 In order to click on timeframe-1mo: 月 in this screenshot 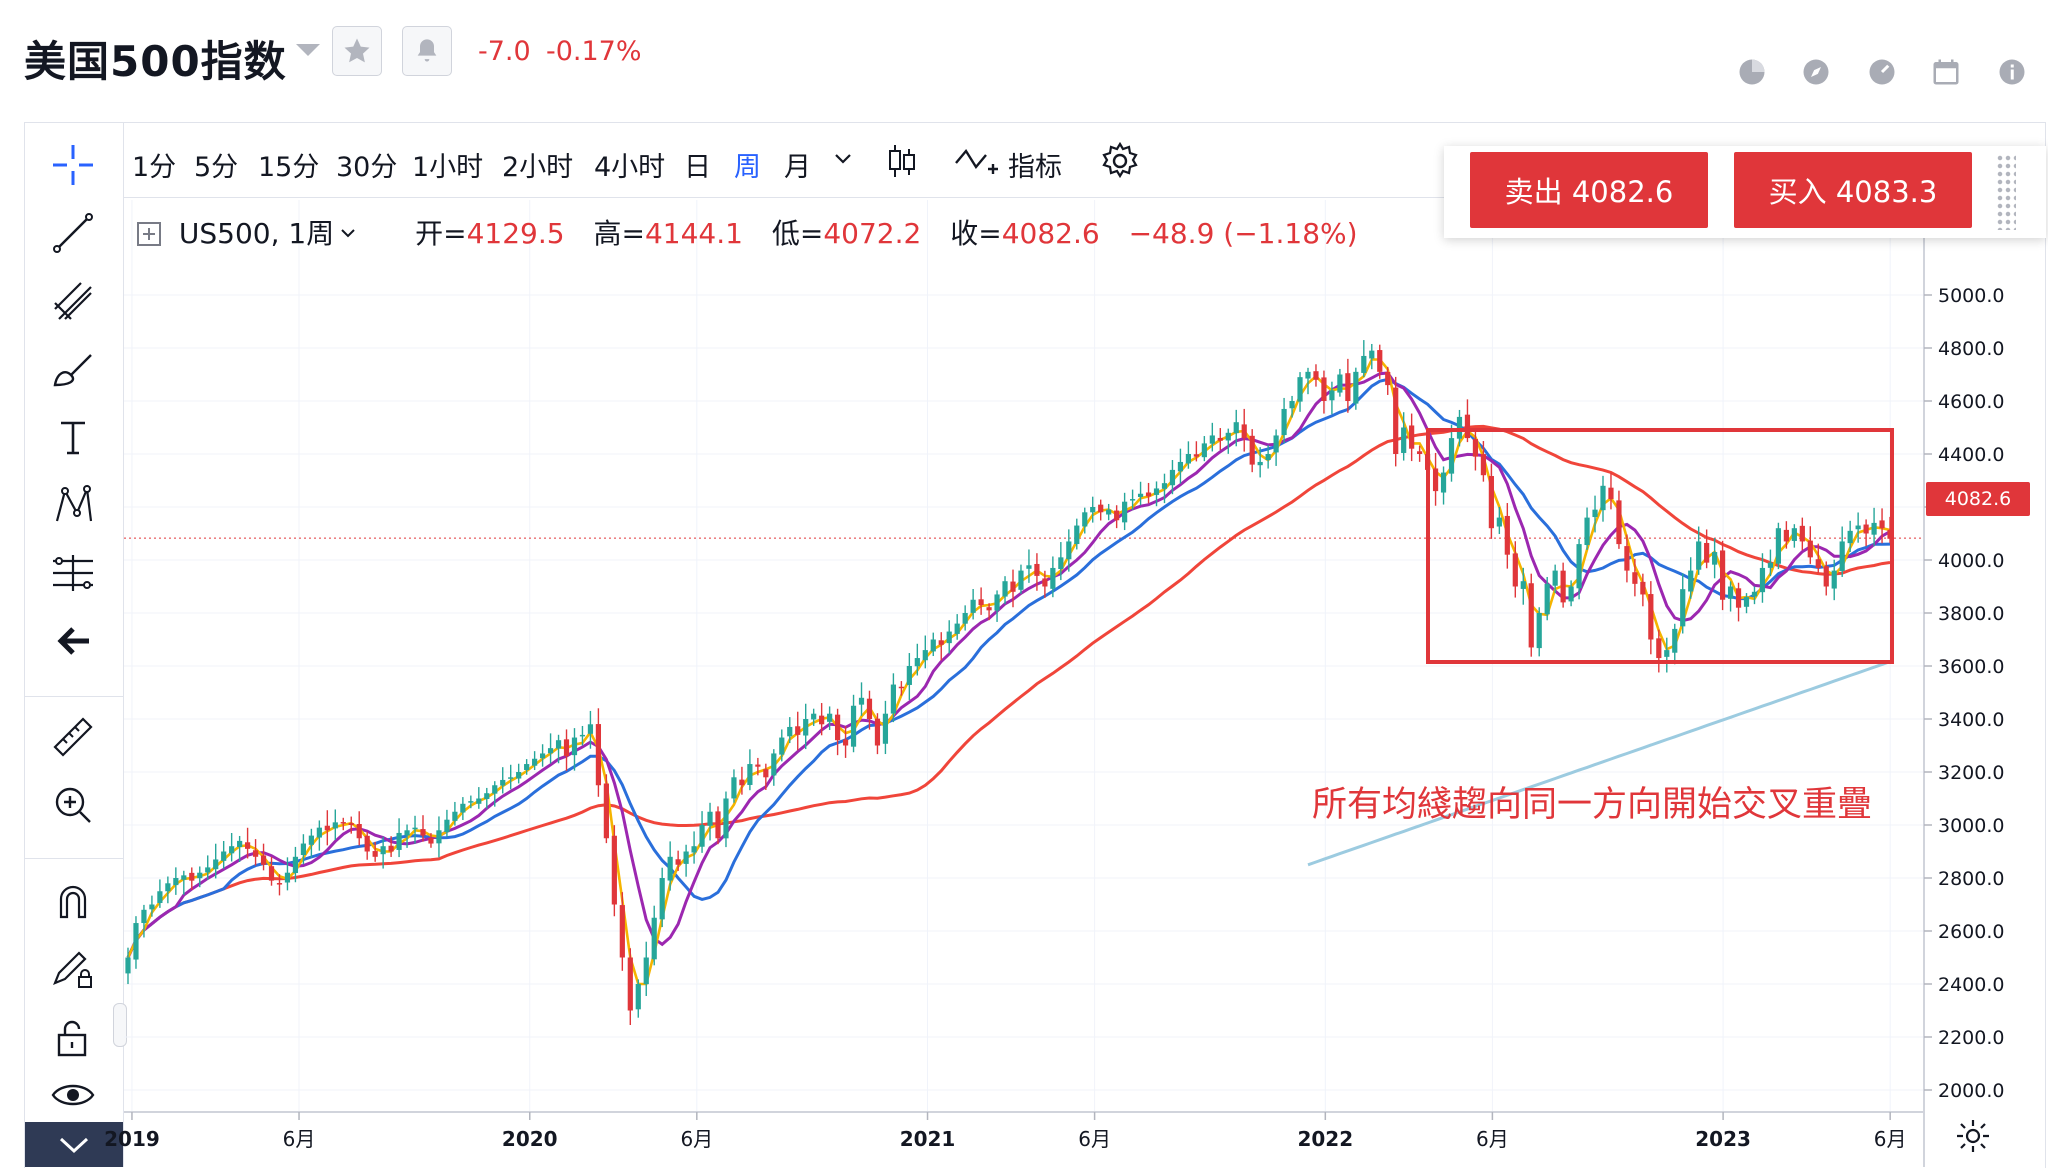, I will do `click(797, 167)`.